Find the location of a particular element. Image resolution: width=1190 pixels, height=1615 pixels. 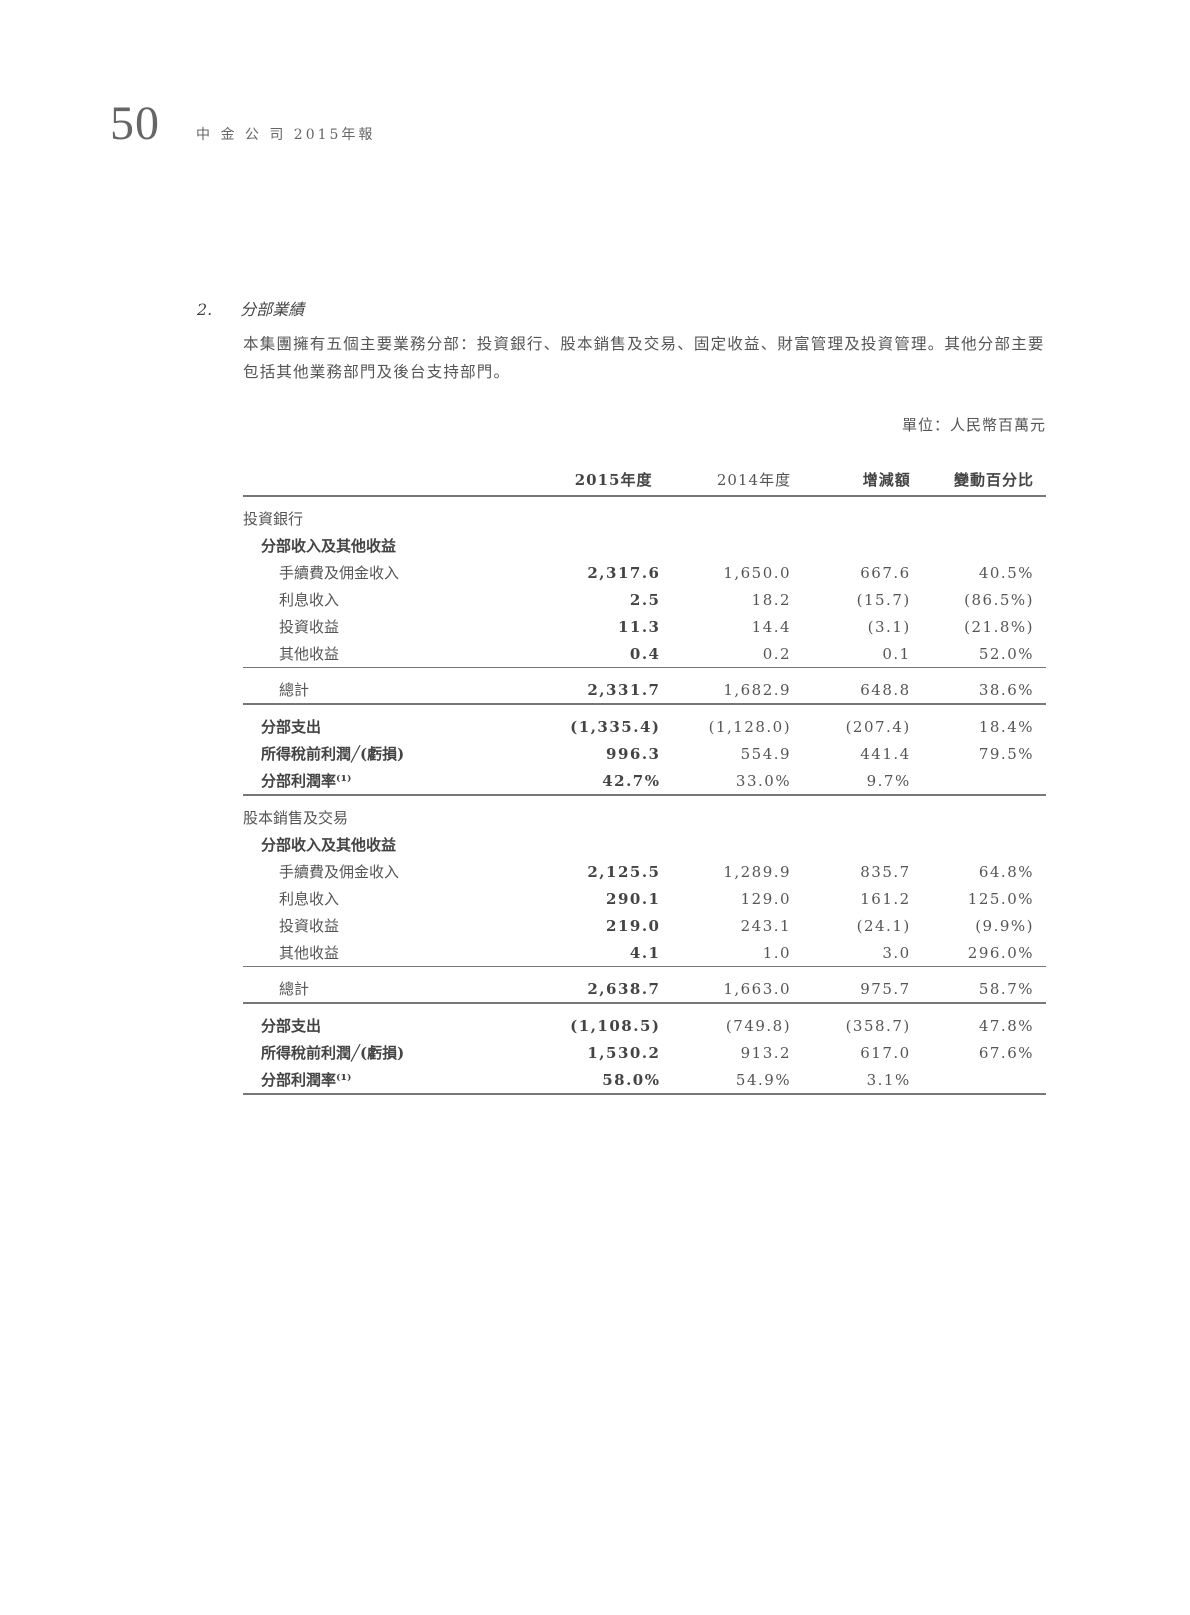

unit-note: 單位：人民幣百萬元 is located at coordinates (973, 425).